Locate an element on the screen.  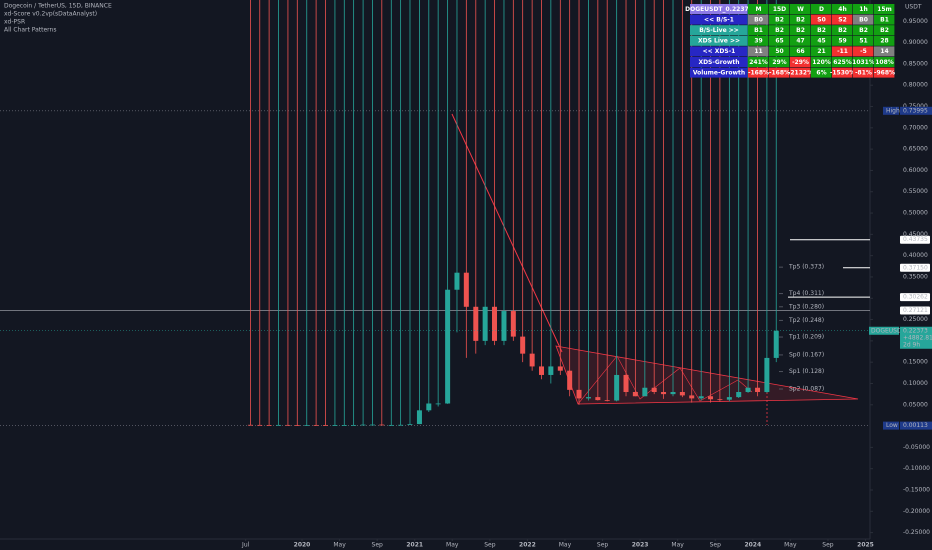
table-cell: 120% is located at coordinates (821, 62).